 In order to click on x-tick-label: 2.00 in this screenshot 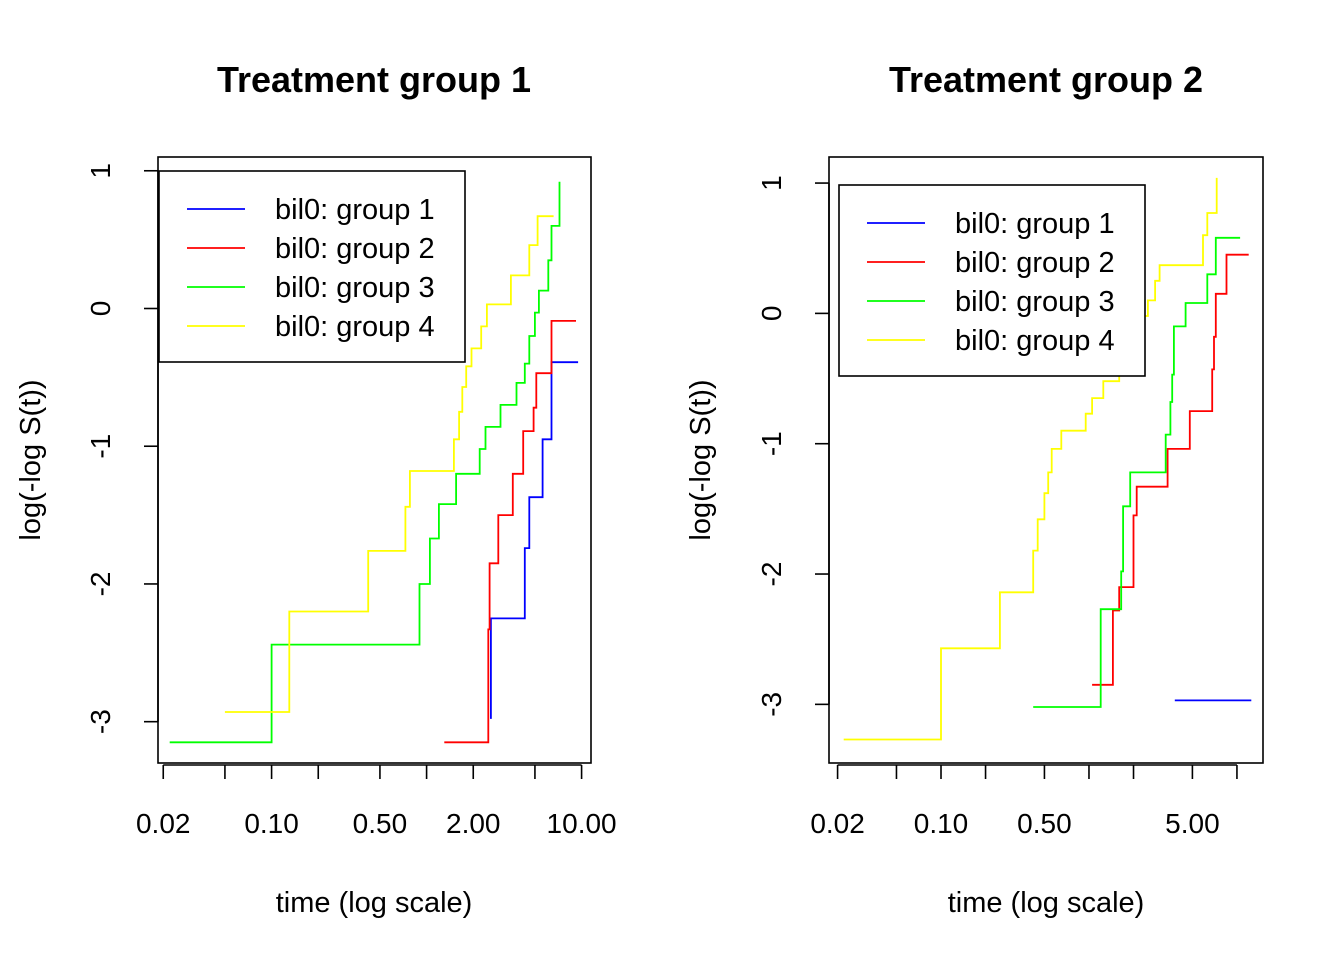, I will do `click(473, 823)`.